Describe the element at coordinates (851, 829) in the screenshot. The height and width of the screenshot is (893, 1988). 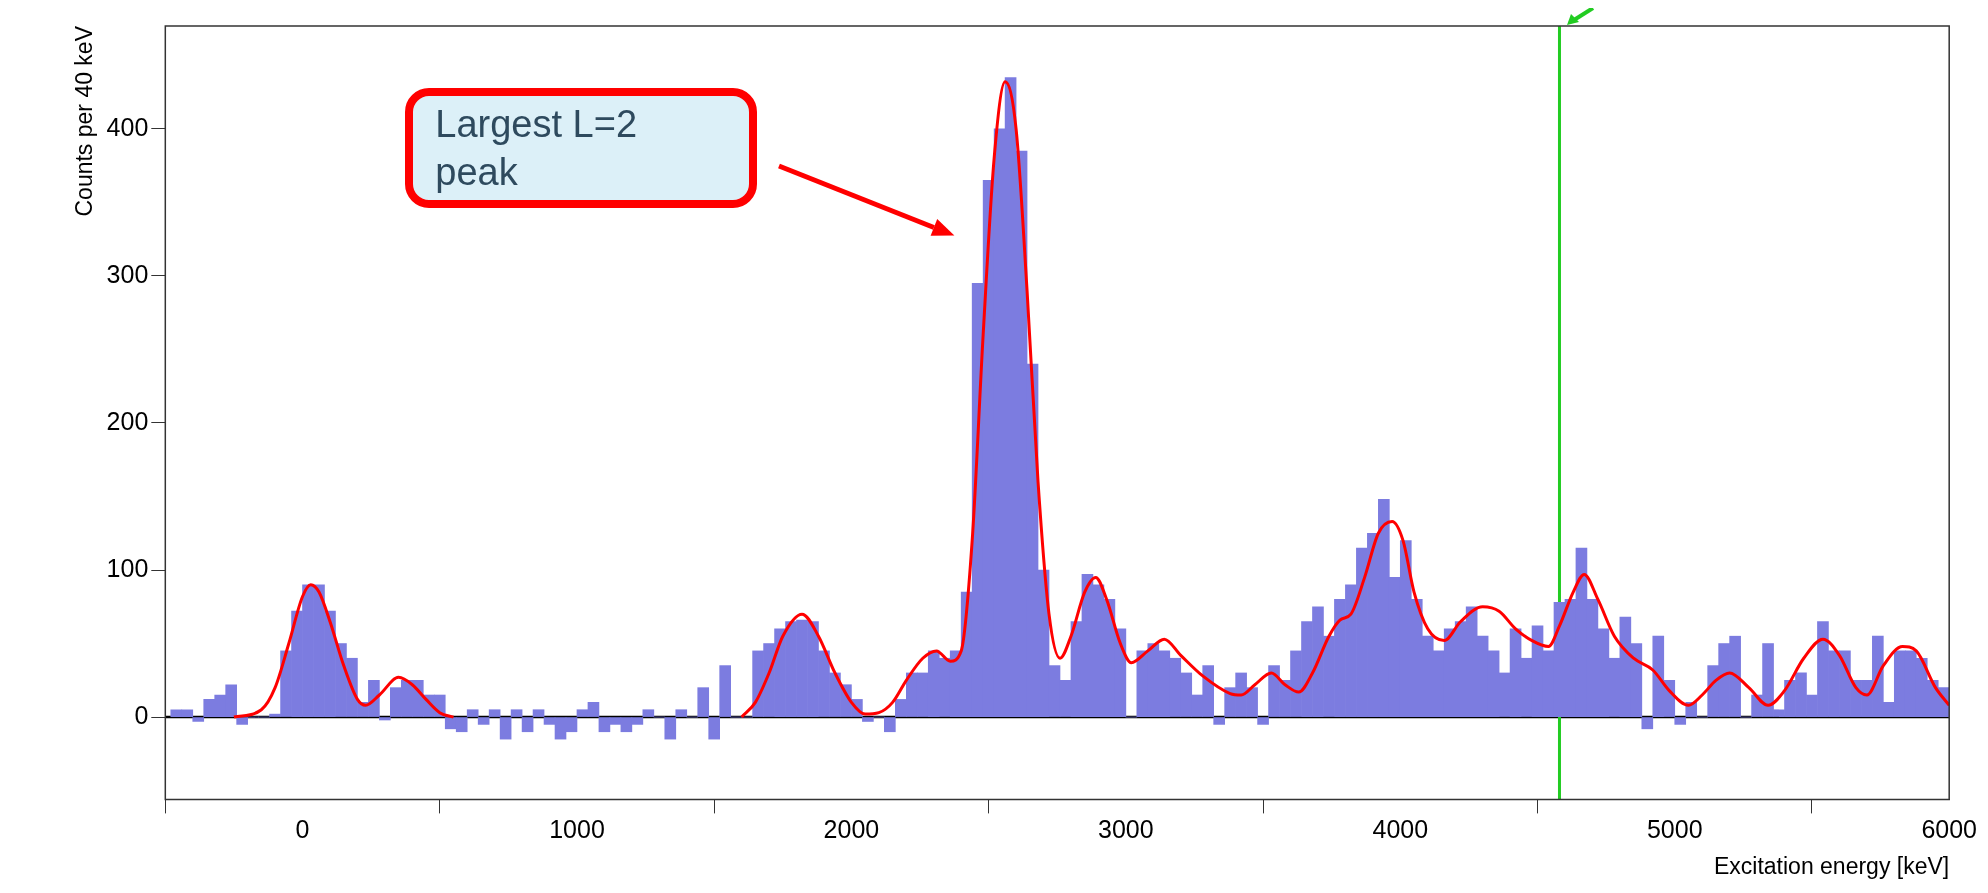
I see `x-tick-label: 2000` at that location.